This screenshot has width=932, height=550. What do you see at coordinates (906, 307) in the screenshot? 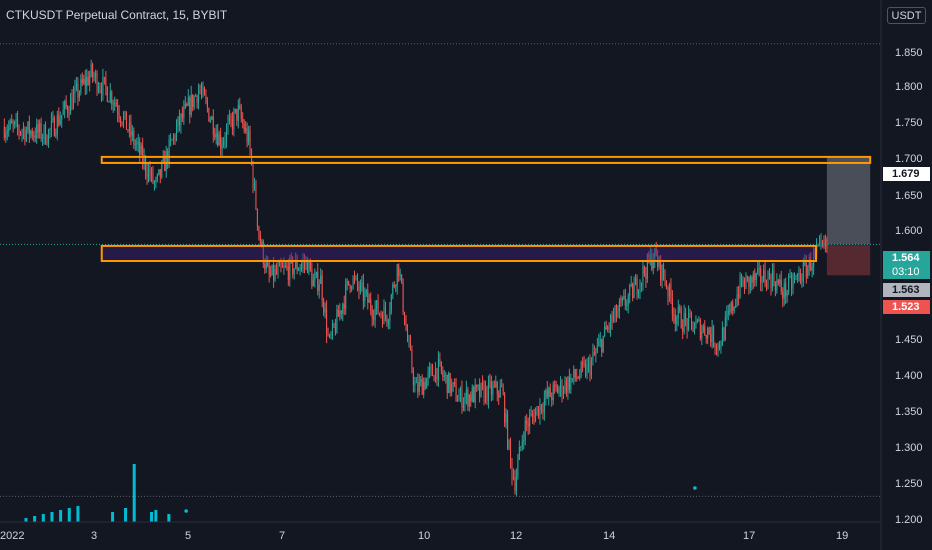
I see `stop-price-label: 1.523` at bounding box center [906, 307].